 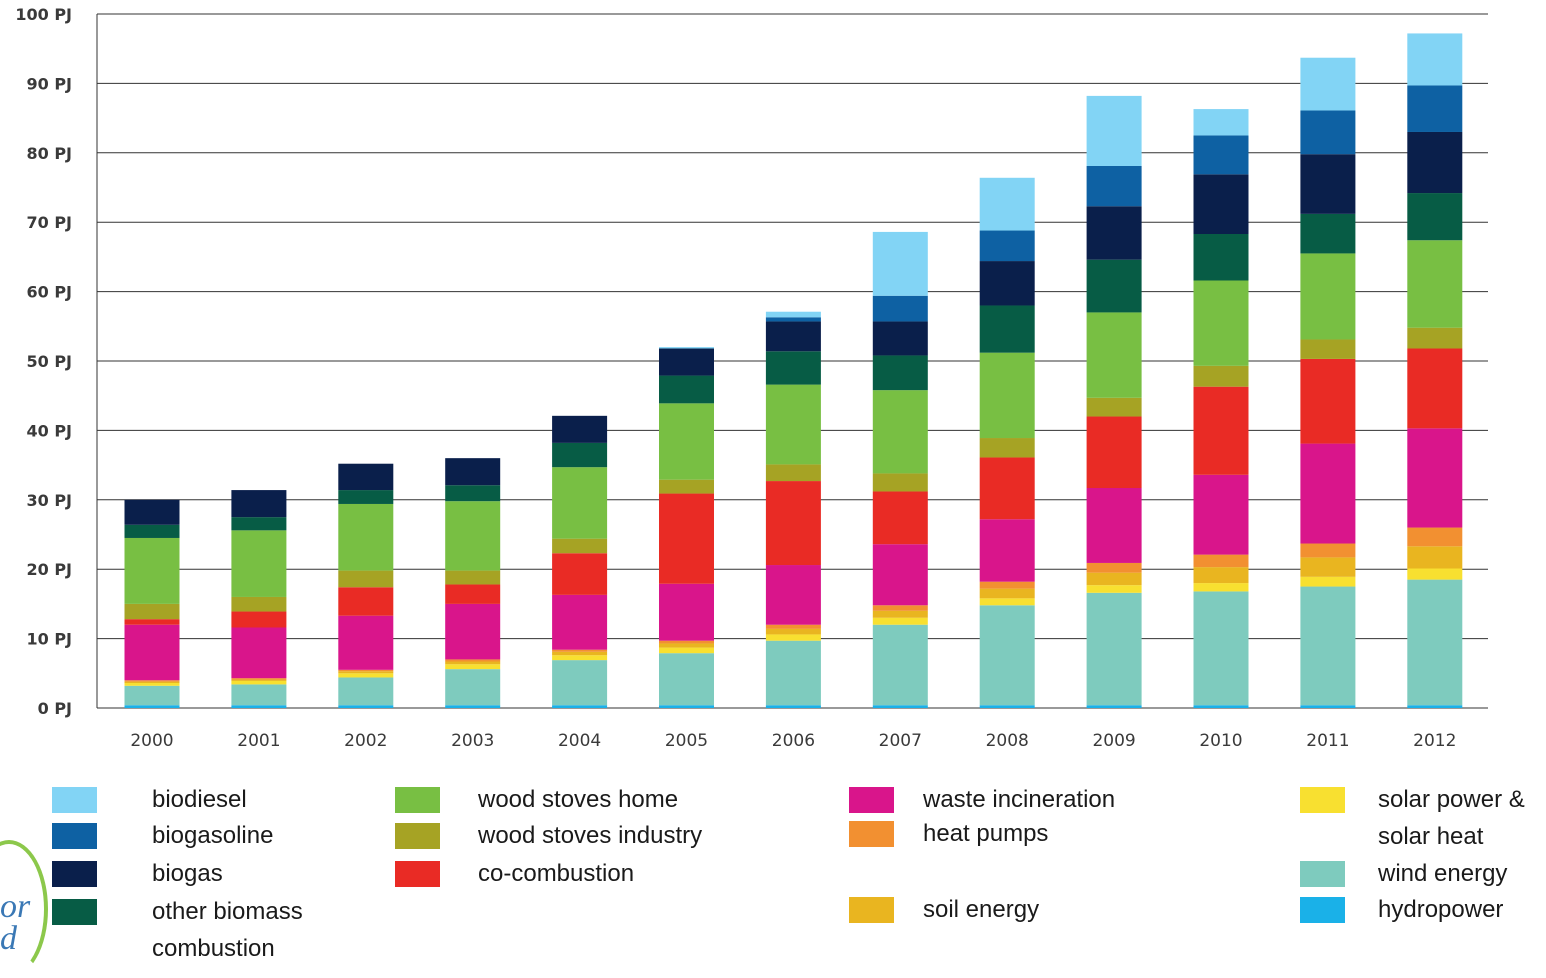 I want to click on y-tick-label: 0 PJ, so click(x=55, y=708).